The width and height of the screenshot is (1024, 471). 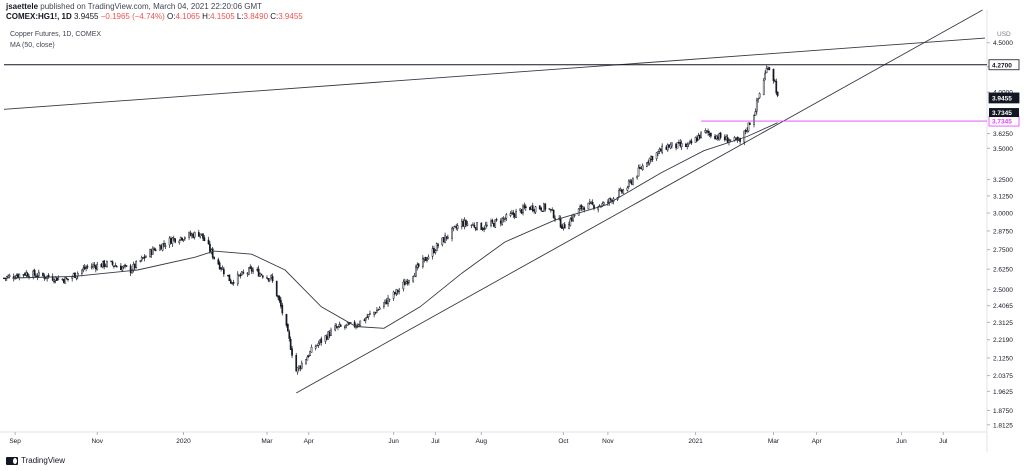 I want to click on resistance-price-label: 4.2700, so click(x=1002, y=65).